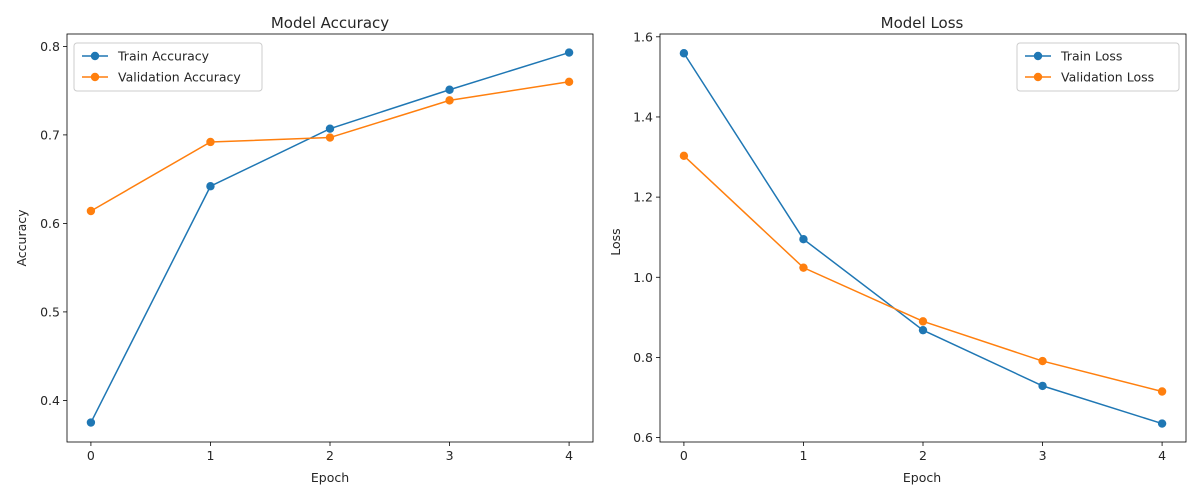  Describe the element at coordinates (803, 455) in the screenshot. I see `loss-x-tick-label: 1` at that location.